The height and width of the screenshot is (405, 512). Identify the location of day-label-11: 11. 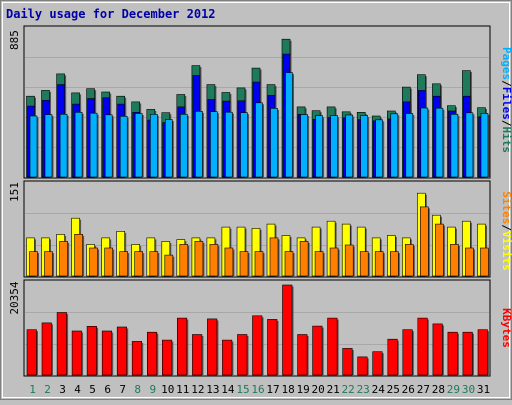
(182, 389).